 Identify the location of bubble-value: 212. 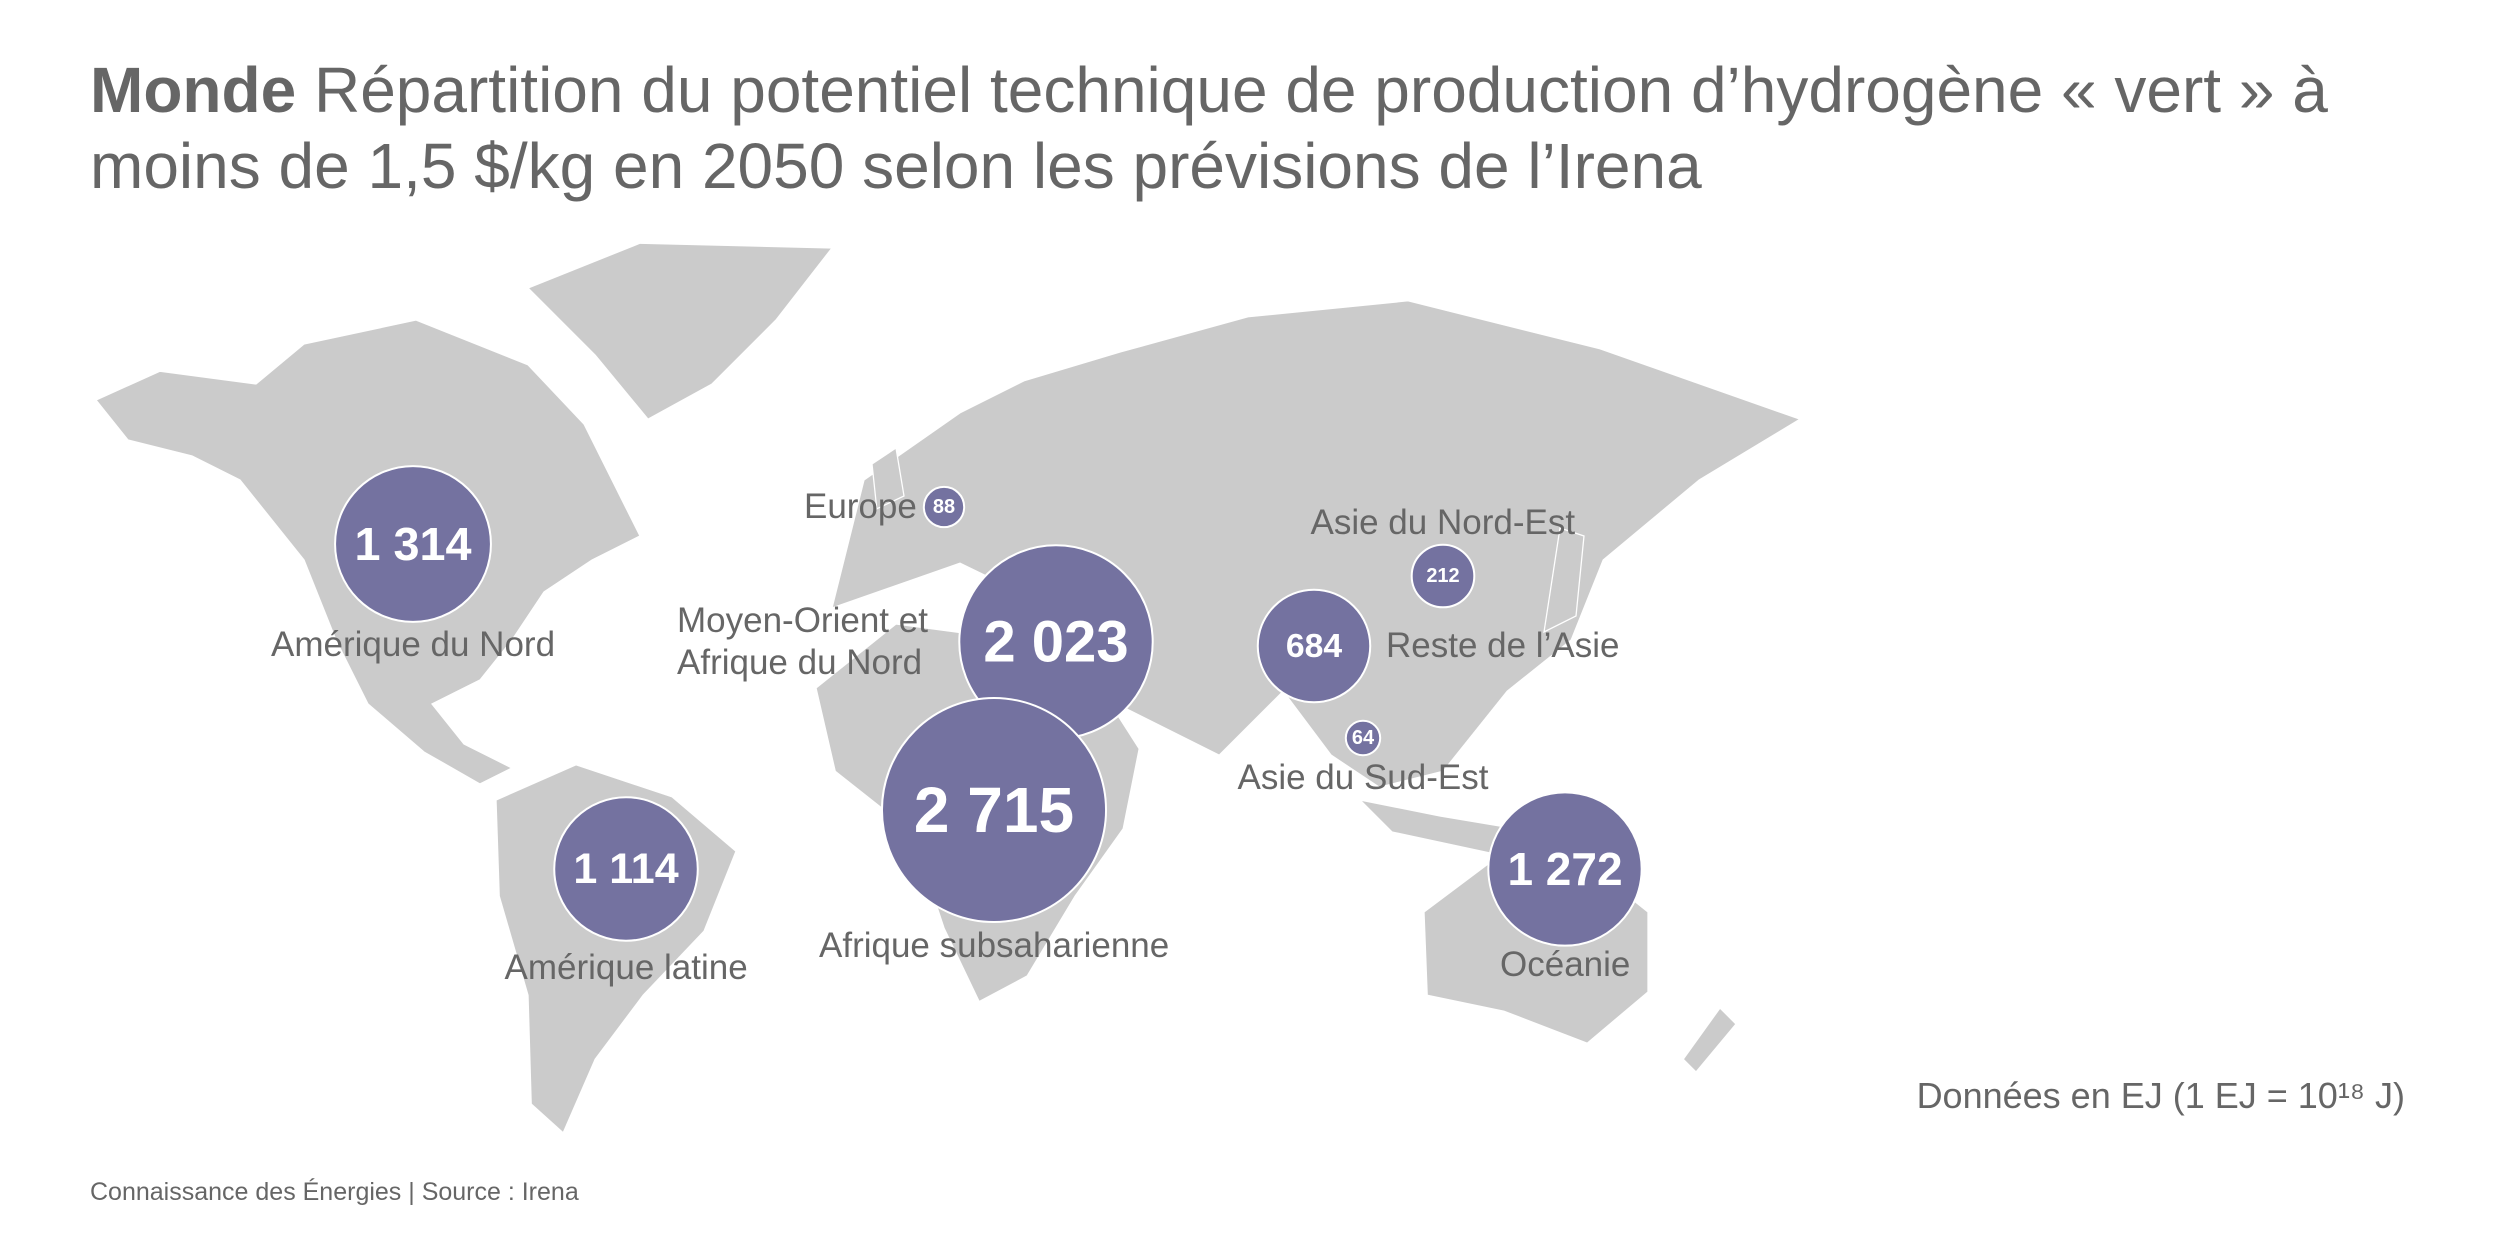
(1442, 576).